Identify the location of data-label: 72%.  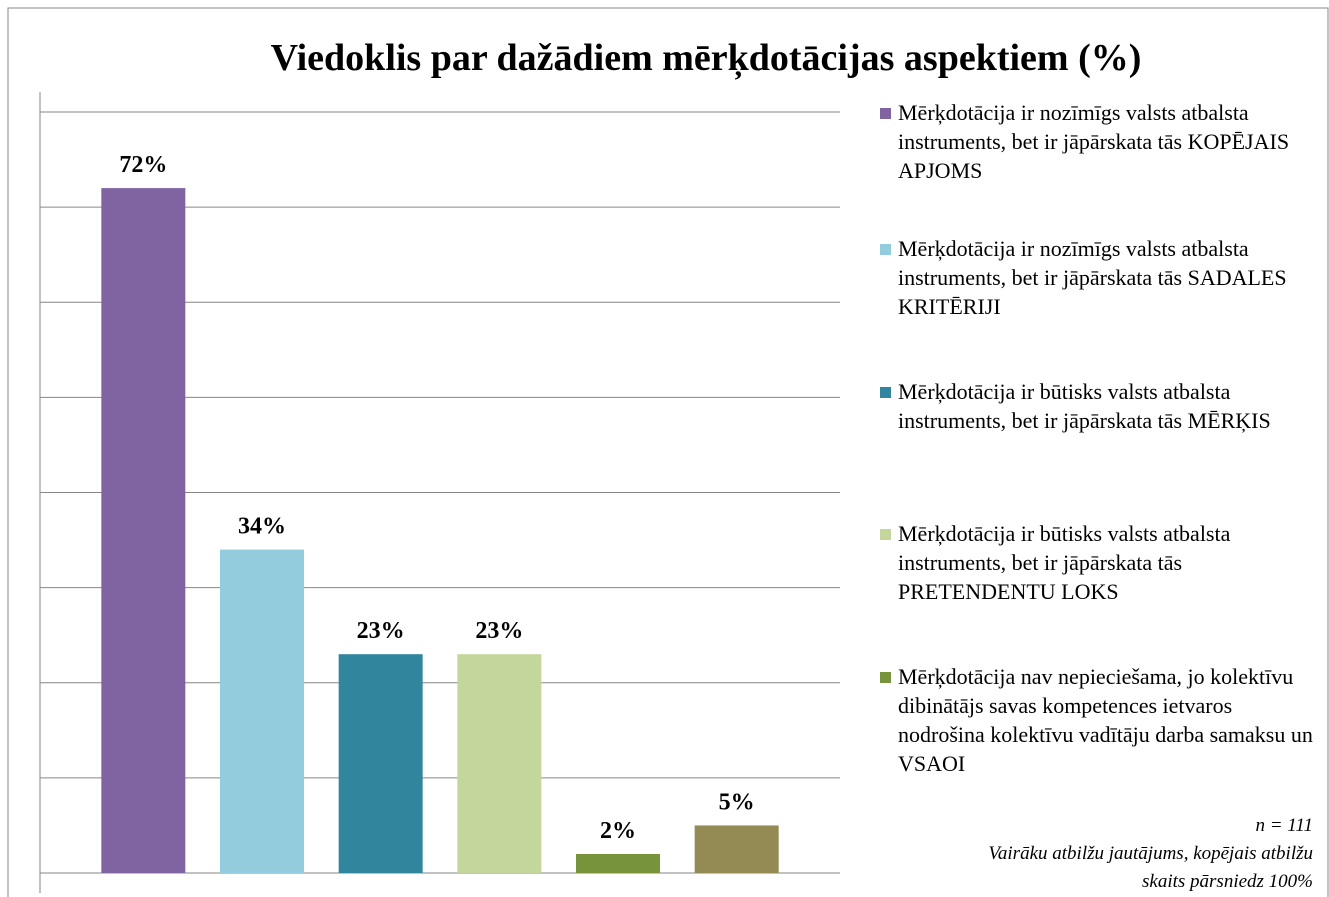
(143, 165).